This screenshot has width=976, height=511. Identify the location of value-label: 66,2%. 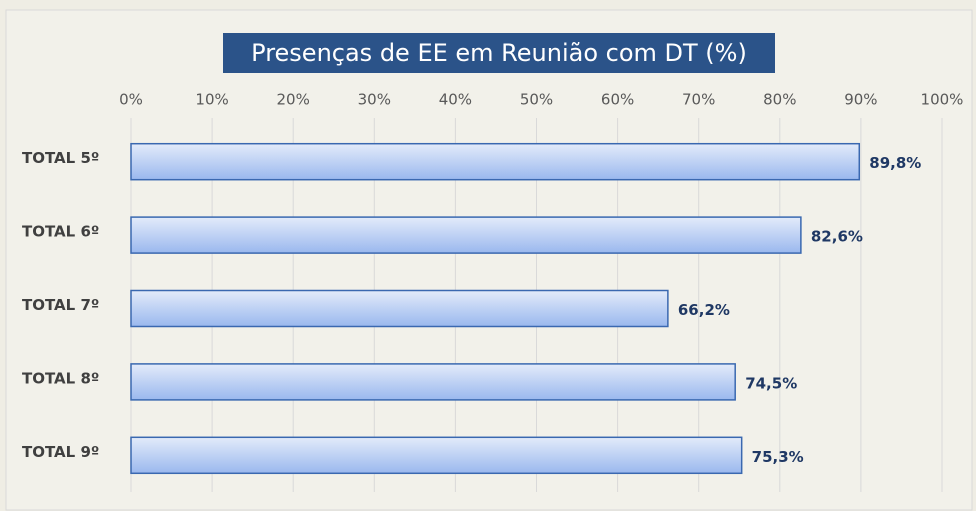
(704, 310).